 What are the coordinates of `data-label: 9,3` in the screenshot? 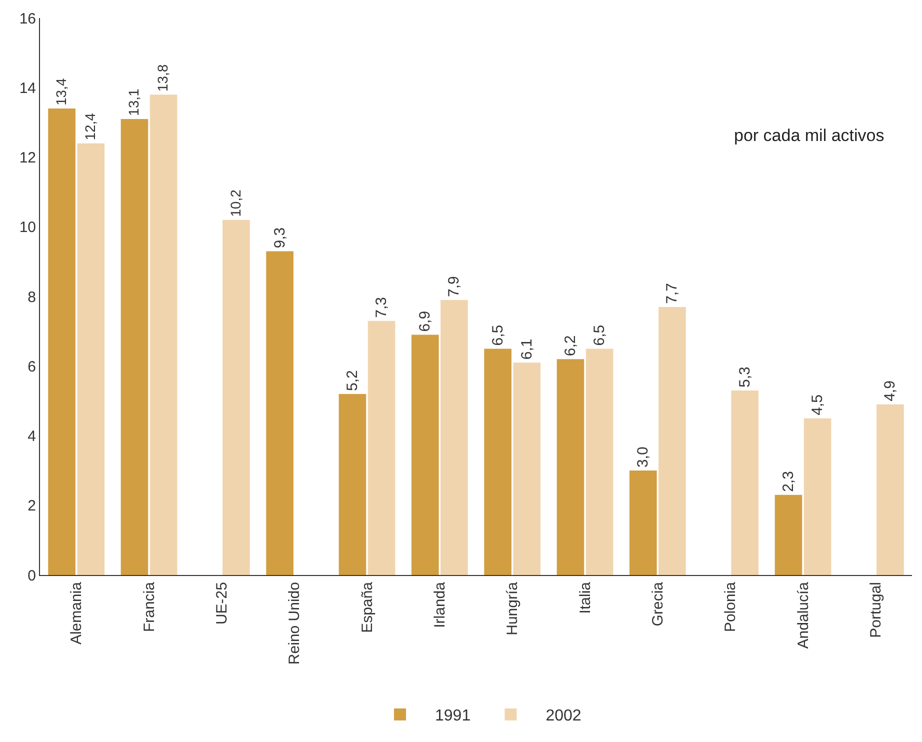 It's located at (279, 237).